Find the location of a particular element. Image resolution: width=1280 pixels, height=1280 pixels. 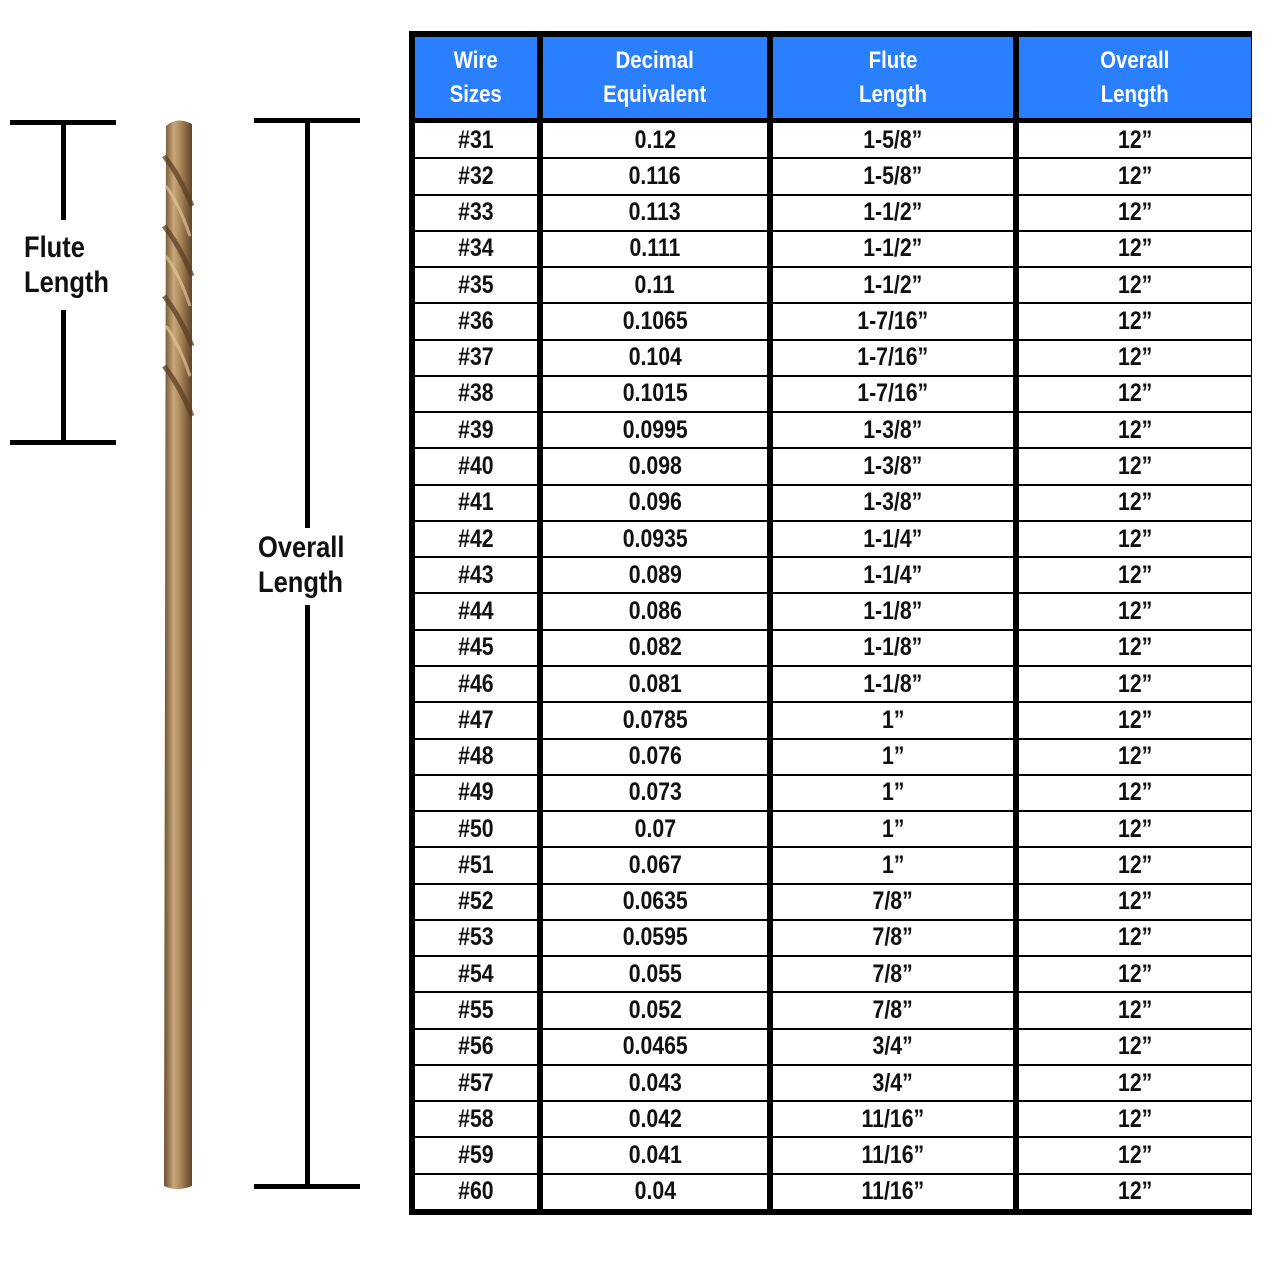

flute-length-cell: 1-5/8” is located at coordinates (893, 176).